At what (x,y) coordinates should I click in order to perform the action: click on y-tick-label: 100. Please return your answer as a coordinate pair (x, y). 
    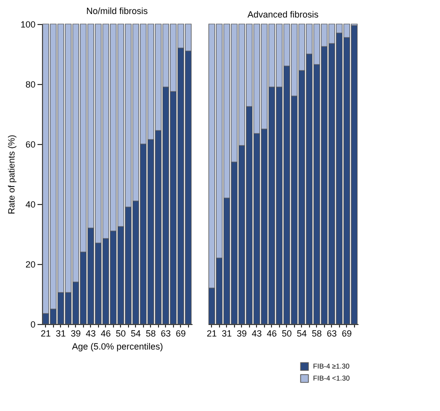
    Looking at the image, I should click on (28, 25).